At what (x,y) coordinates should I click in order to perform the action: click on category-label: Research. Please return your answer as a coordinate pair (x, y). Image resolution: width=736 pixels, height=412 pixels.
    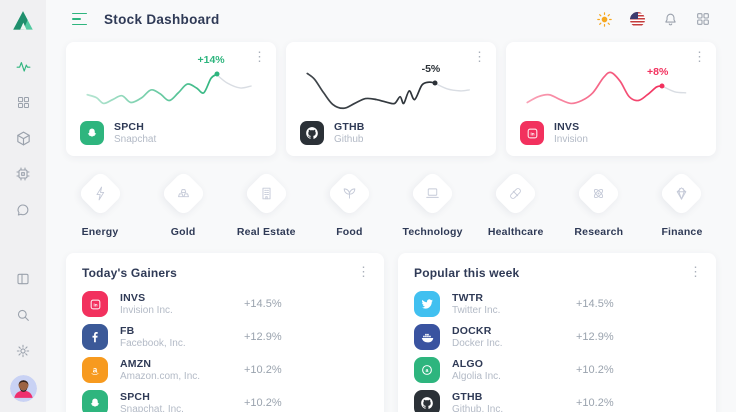
    Looking at the image, I should click on (599, 232).